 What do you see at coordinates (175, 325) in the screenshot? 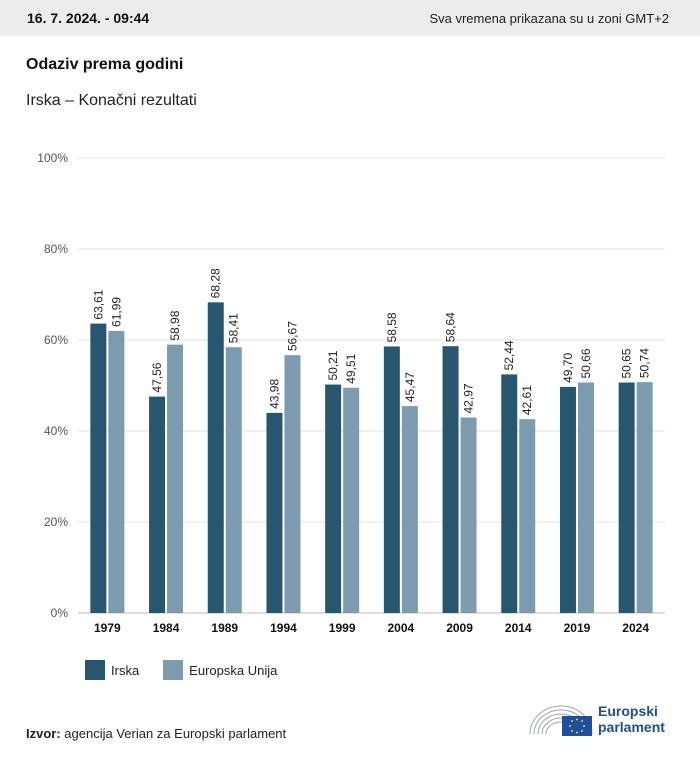
I see `data-label: 58,98` at bounding box center [175, 325].